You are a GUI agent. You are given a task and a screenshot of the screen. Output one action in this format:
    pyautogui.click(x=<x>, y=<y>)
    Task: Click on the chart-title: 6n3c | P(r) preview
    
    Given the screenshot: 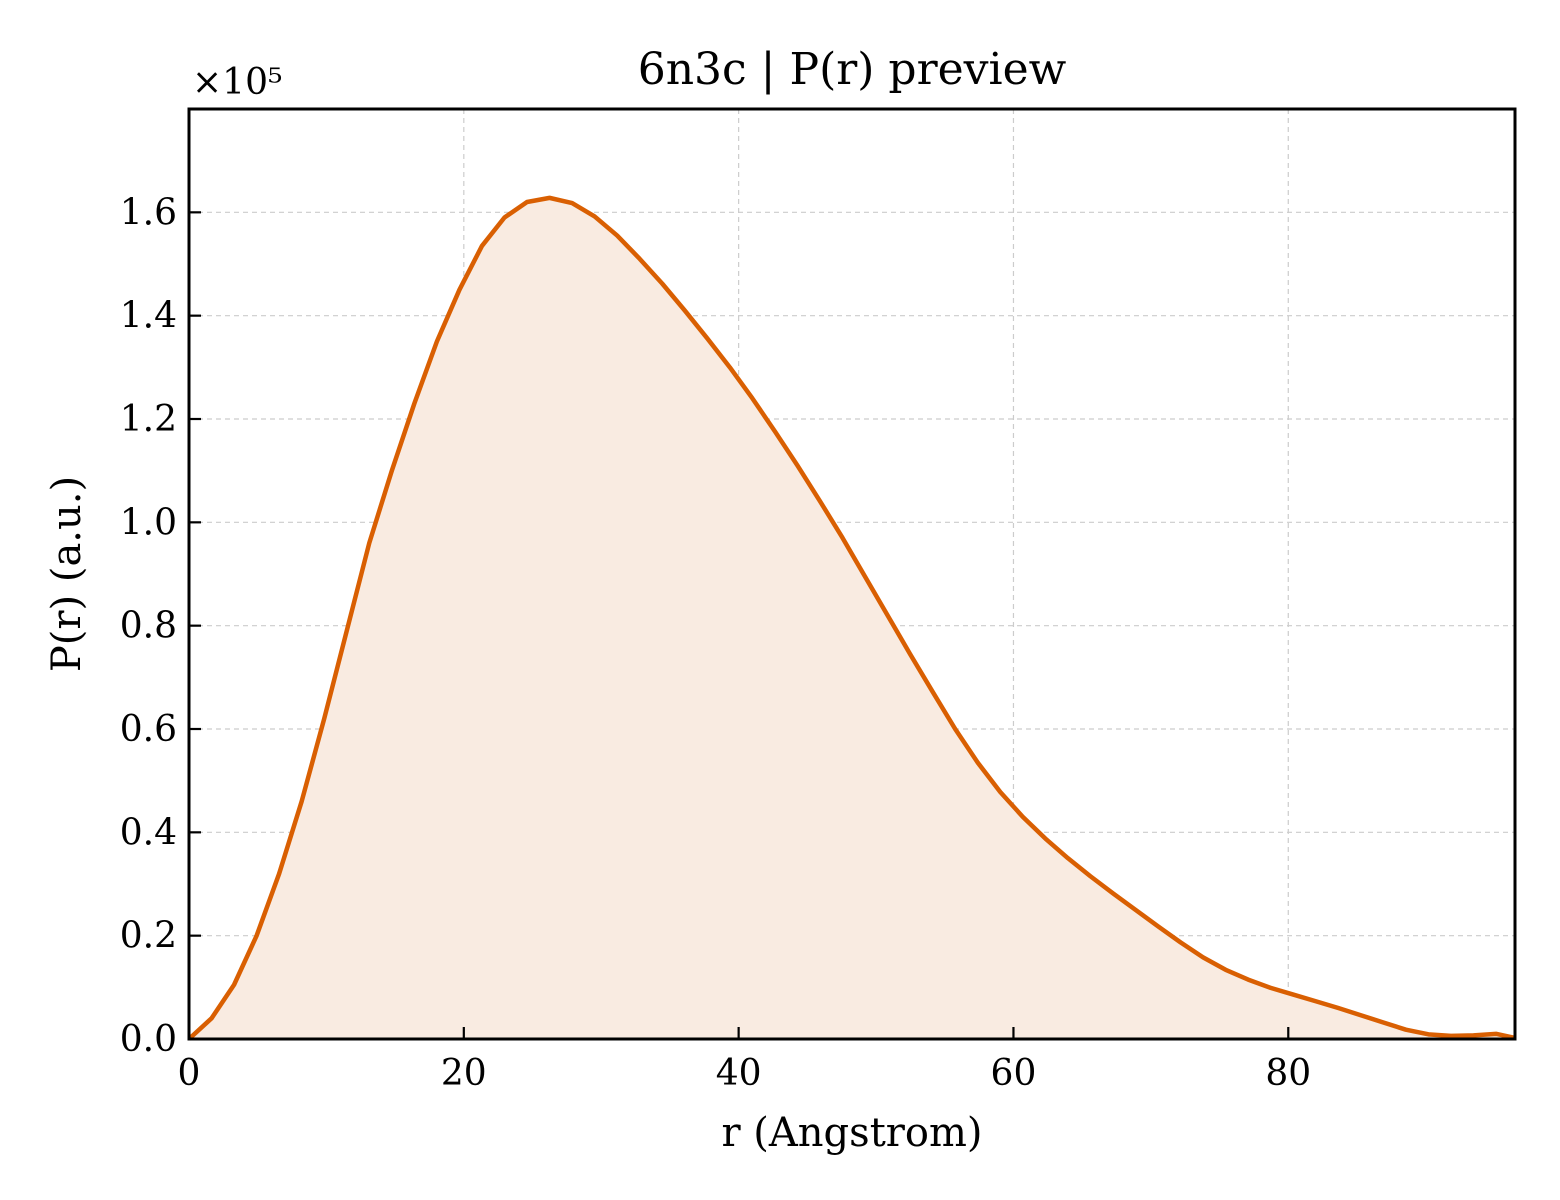 What is the action you would take?
    pyautogui.click(x=852, y=69)
    